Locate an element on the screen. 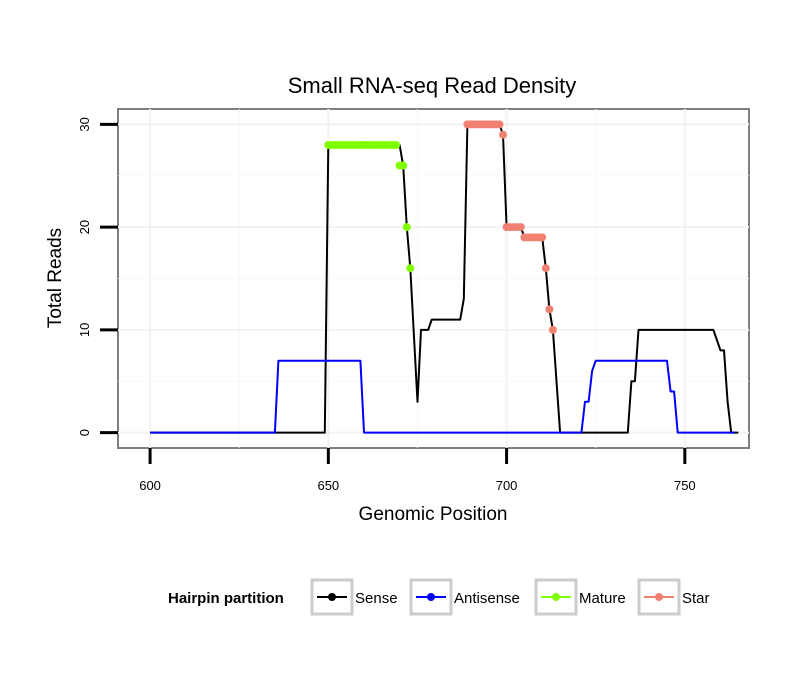  legend-sense-label: Sense is located at coordinates (376, 598).